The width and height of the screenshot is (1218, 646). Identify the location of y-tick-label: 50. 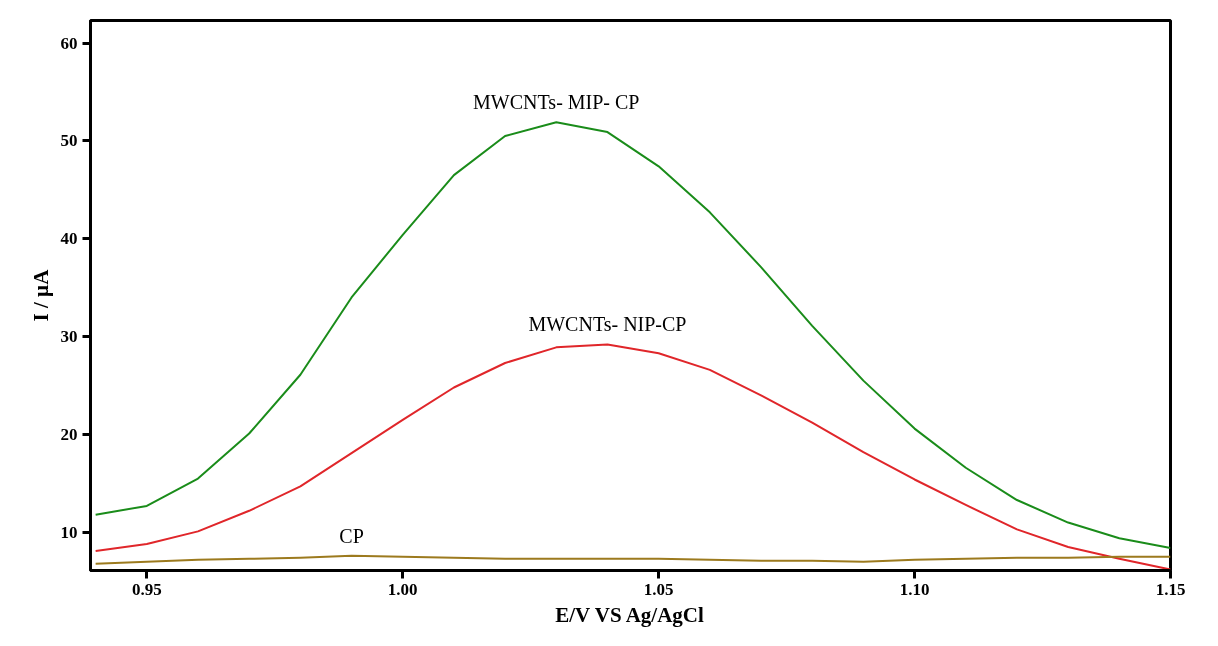
(69, 141).